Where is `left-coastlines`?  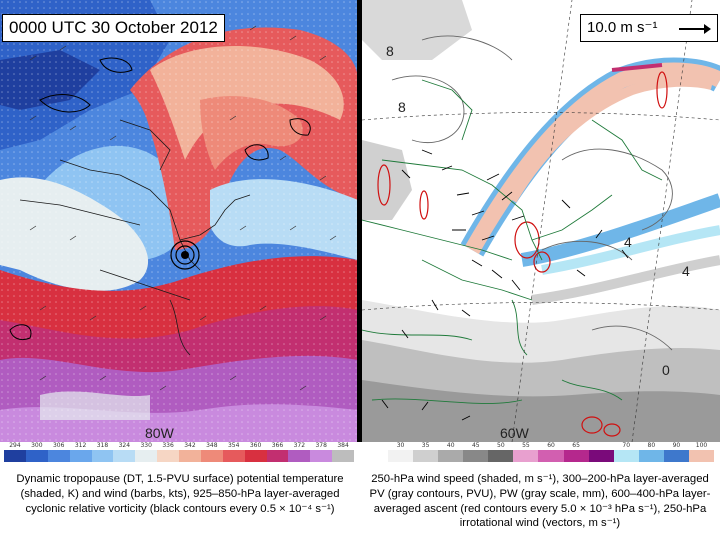
left-coastlines is located at coordinates (135, 237).